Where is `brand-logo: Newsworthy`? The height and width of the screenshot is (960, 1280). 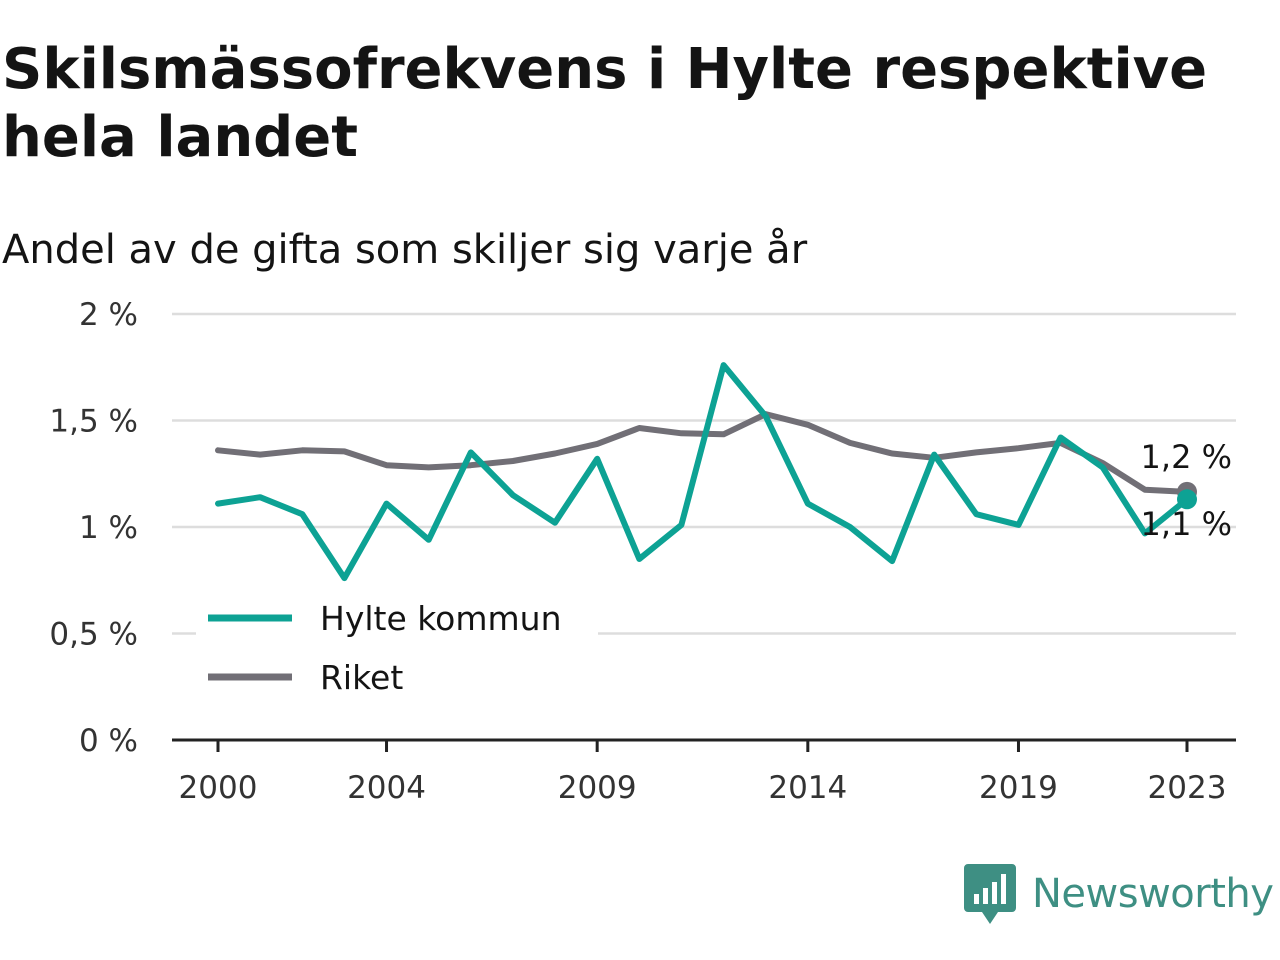
brand-logo: Newsworthy is located at coordinates (1119, 894).